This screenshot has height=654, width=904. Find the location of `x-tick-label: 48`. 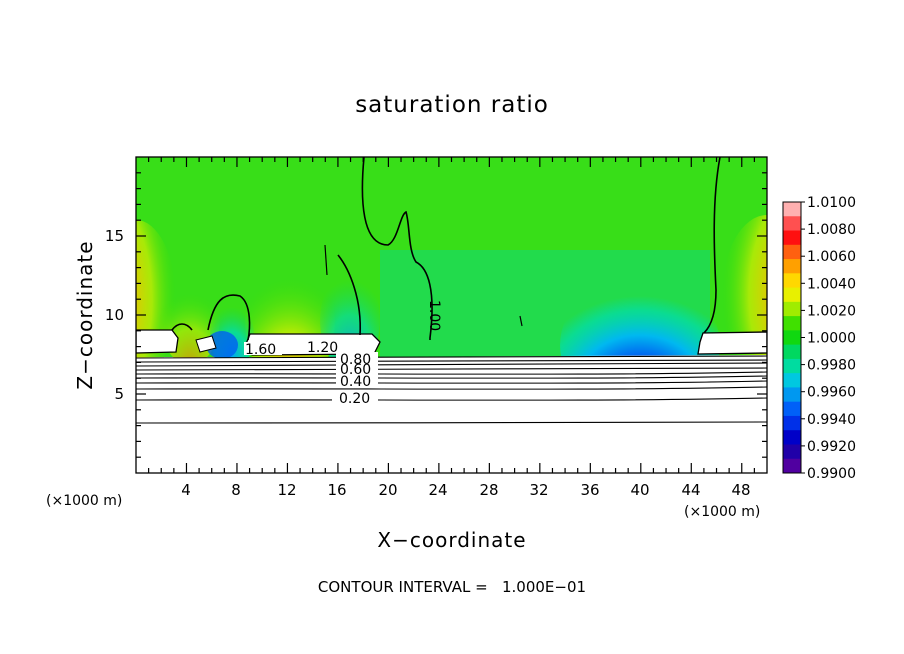

x-tick-label: 48 is located at coordinates (740, 490).